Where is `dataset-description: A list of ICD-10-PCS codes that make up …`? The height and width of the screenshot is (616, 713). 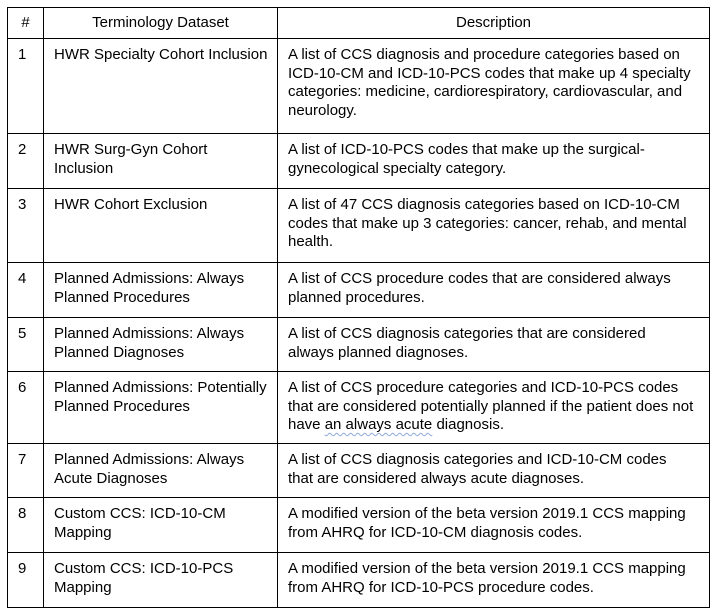 dataset-description: A list of ICD-10-PCS codes that make up … is located at coordinates (493, 161).